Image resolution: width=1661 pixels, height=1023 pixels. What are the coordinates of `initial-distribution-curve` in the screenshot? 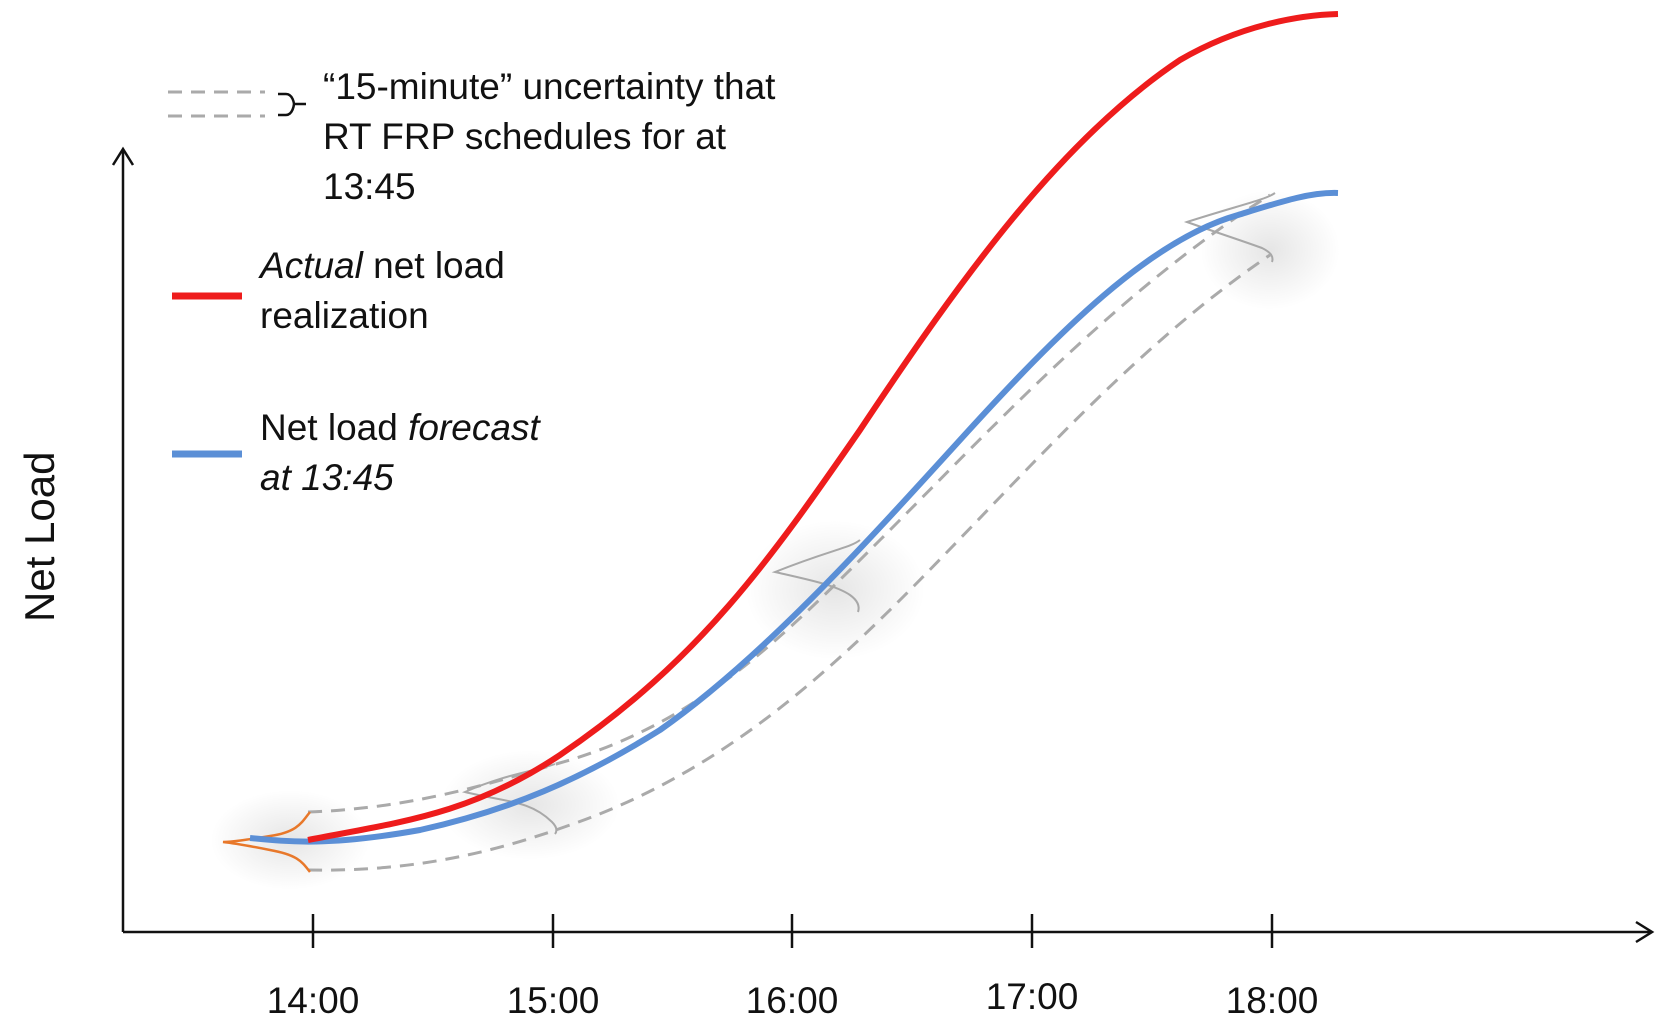 It's located at (266, 842).